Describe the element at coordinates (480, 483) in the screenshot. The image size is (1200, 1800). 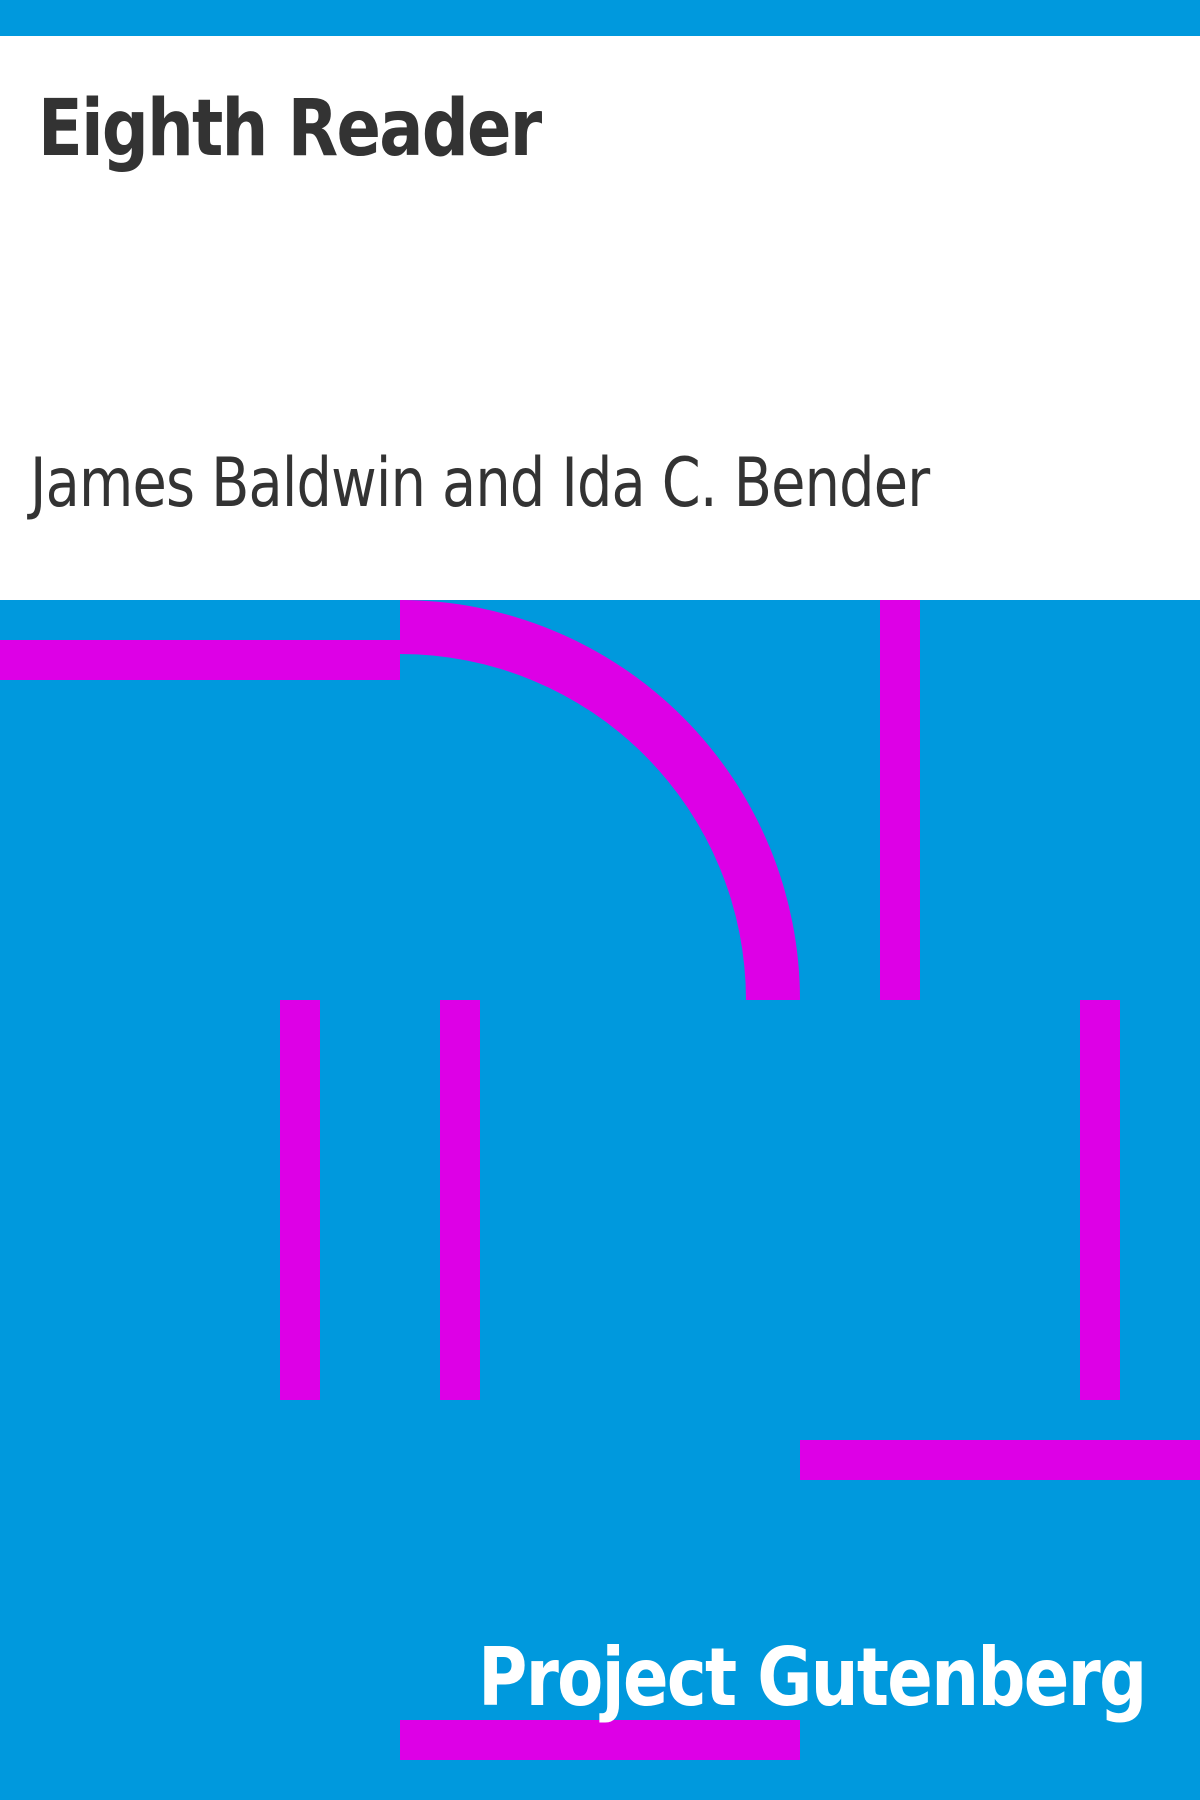
I see `book-author: James Baldwin and Ida C. Bender` at that location.